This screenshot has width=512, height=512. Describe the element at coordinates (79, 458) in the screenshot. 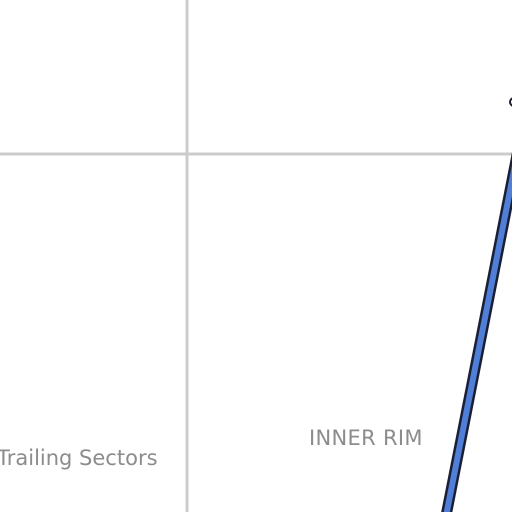

I see `trailing-sectors-label: Trailing Sectors` at that location.